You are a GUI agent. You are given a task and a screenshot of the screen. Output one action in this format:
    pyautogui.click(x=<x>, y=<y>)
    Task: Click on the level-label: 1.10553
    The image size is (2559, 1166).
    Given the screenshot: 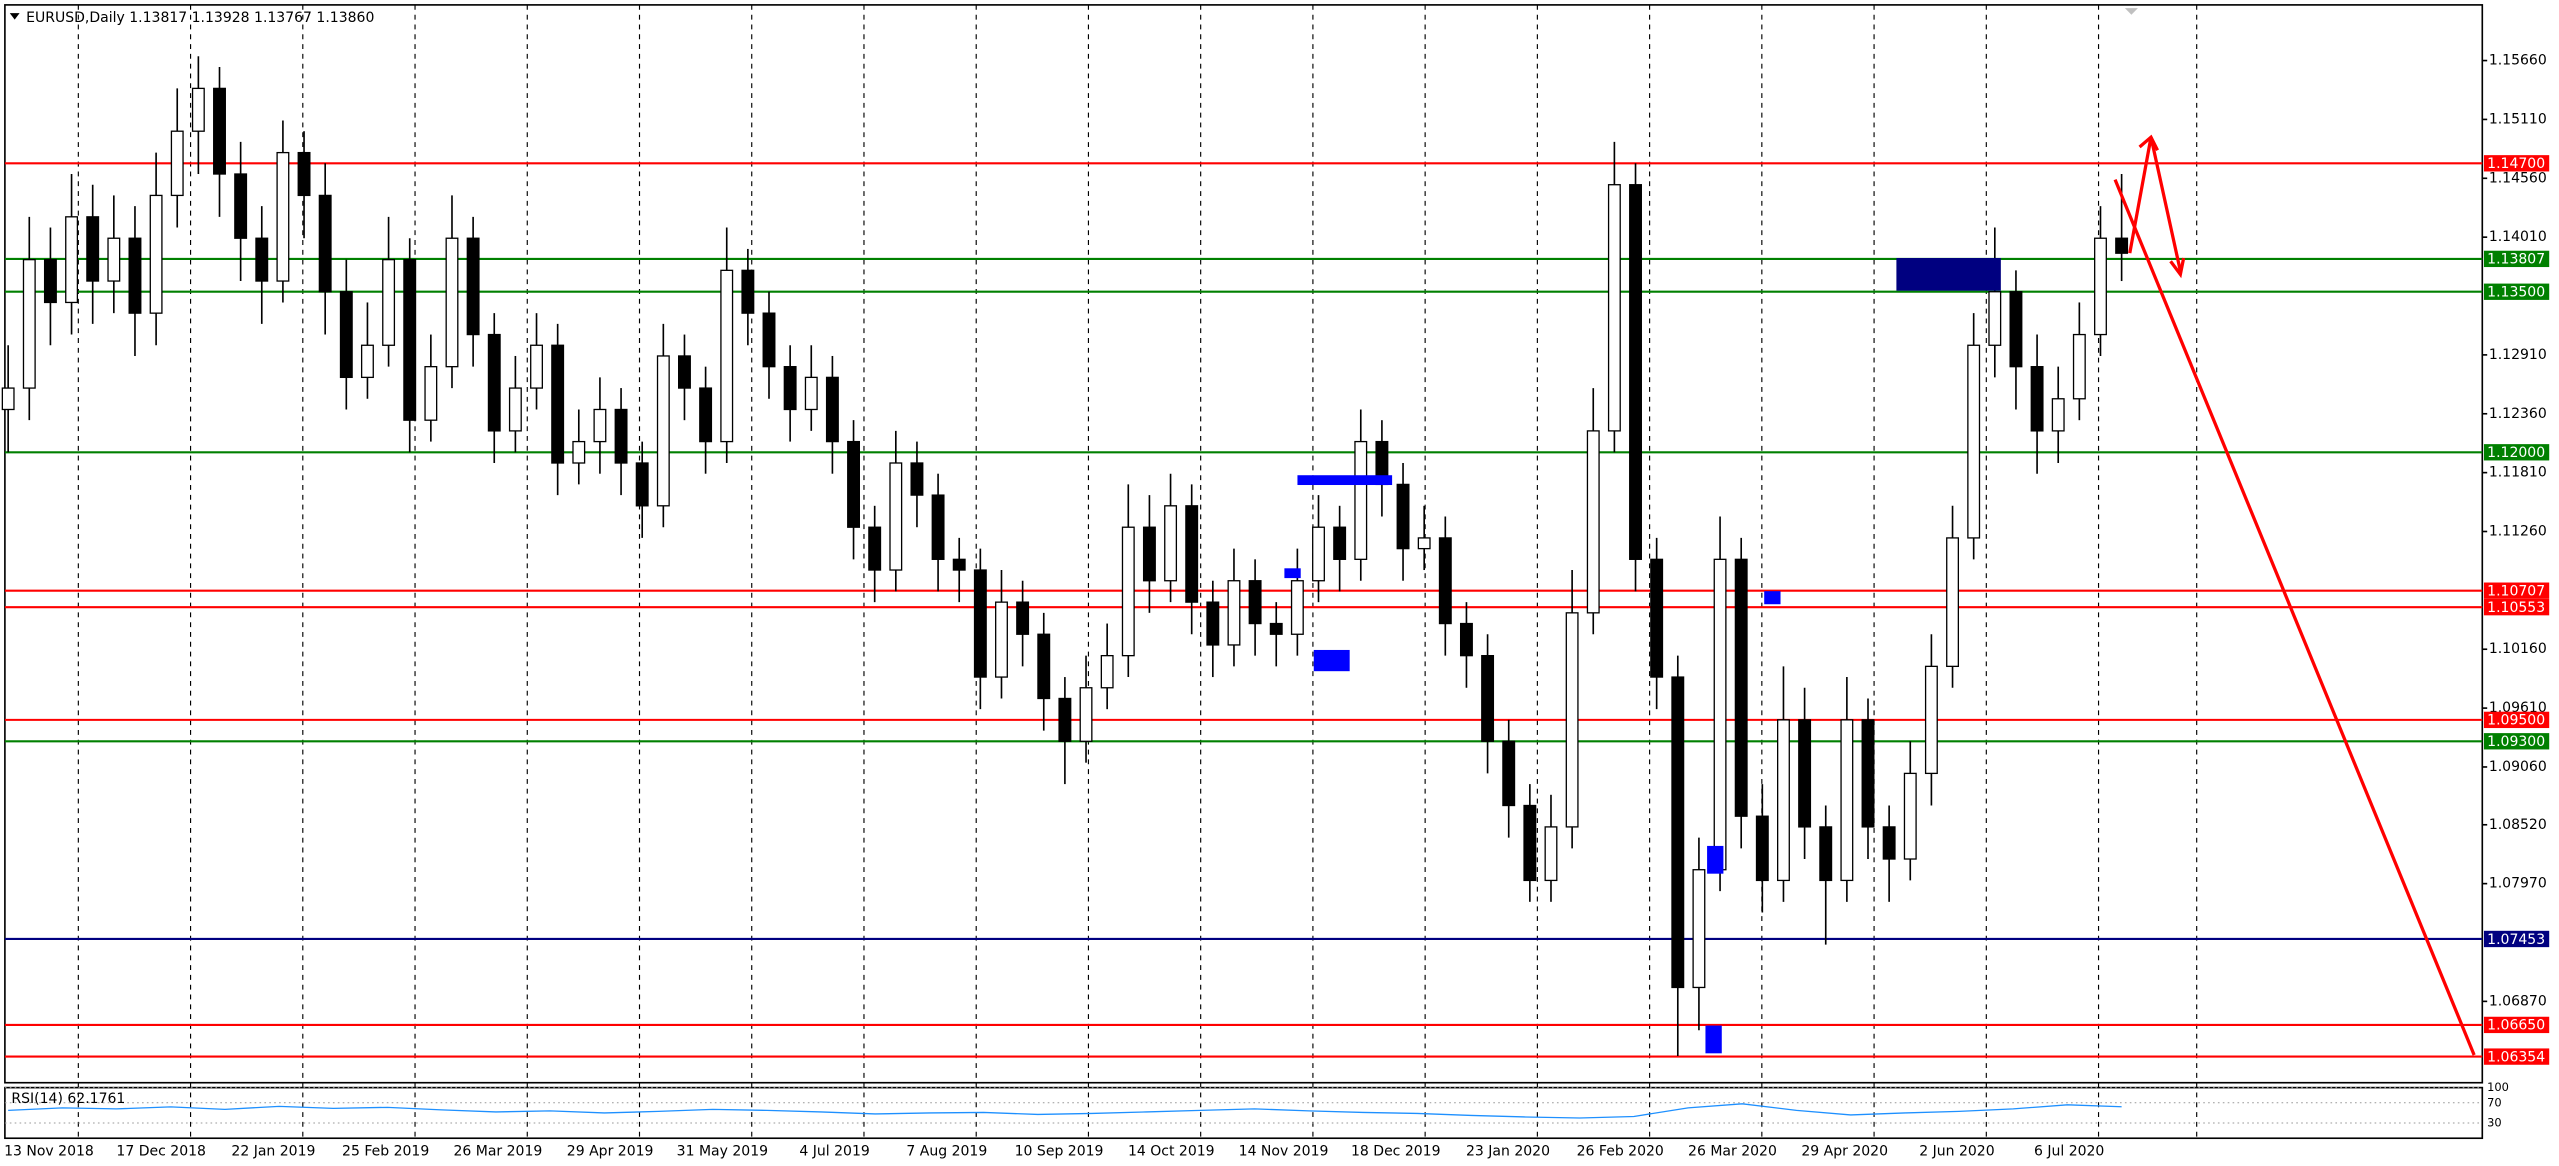 What is the action you would take?
    pyautogui.click(x=2516, y=608)
    